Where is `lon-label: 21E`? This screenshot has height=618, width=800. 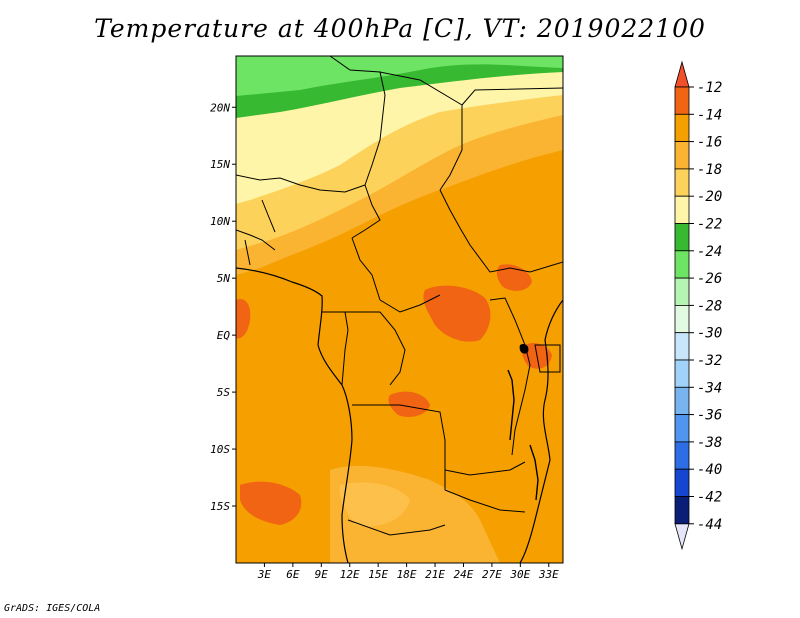
lon-label: 21E is located at coordinates (435, 574).